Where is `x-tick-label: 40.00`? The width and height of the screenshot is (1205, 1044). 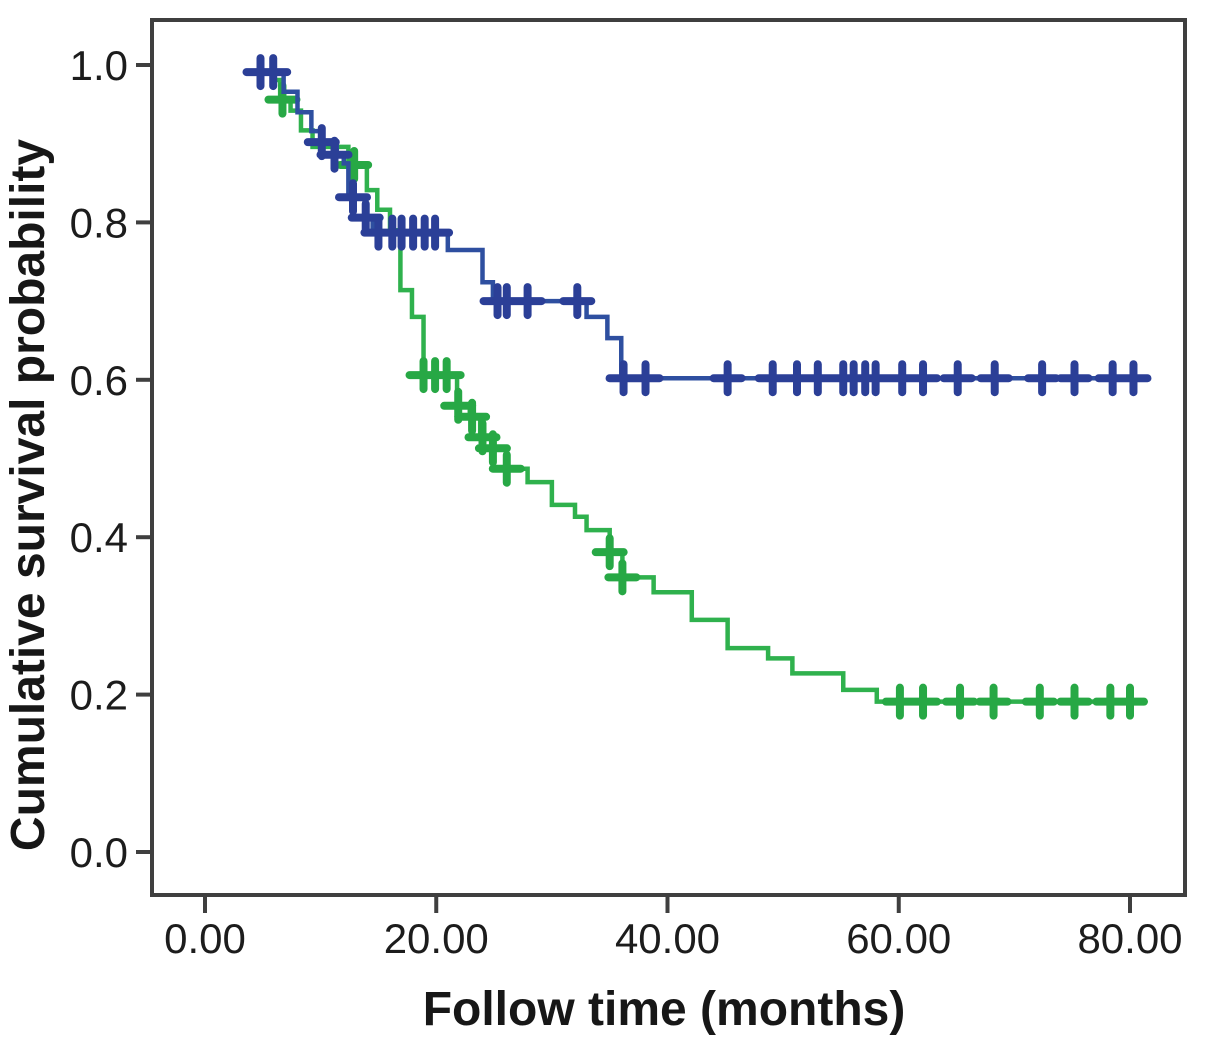
x-tick-label: 40.00 is located at coordinates (667, 938).